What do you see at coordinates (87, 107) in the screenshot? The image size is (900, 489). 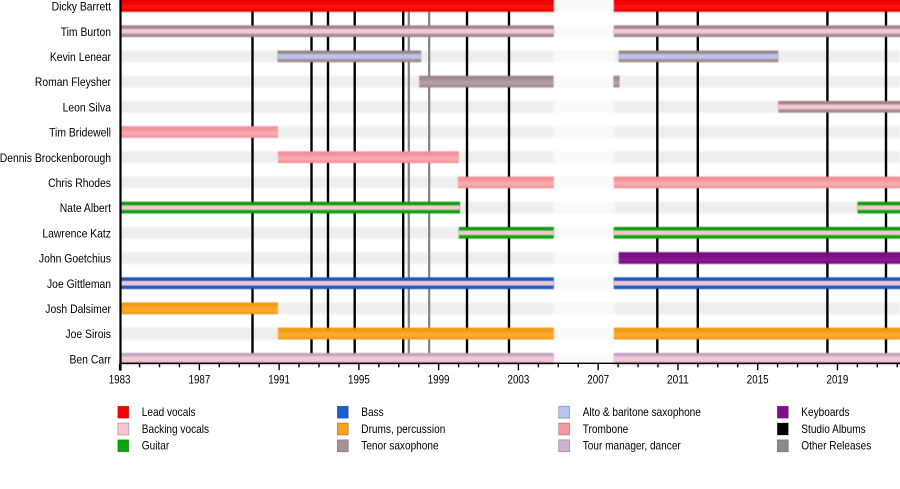 I see `svg-text: Leon Silva` at bounding box center [87, 107].